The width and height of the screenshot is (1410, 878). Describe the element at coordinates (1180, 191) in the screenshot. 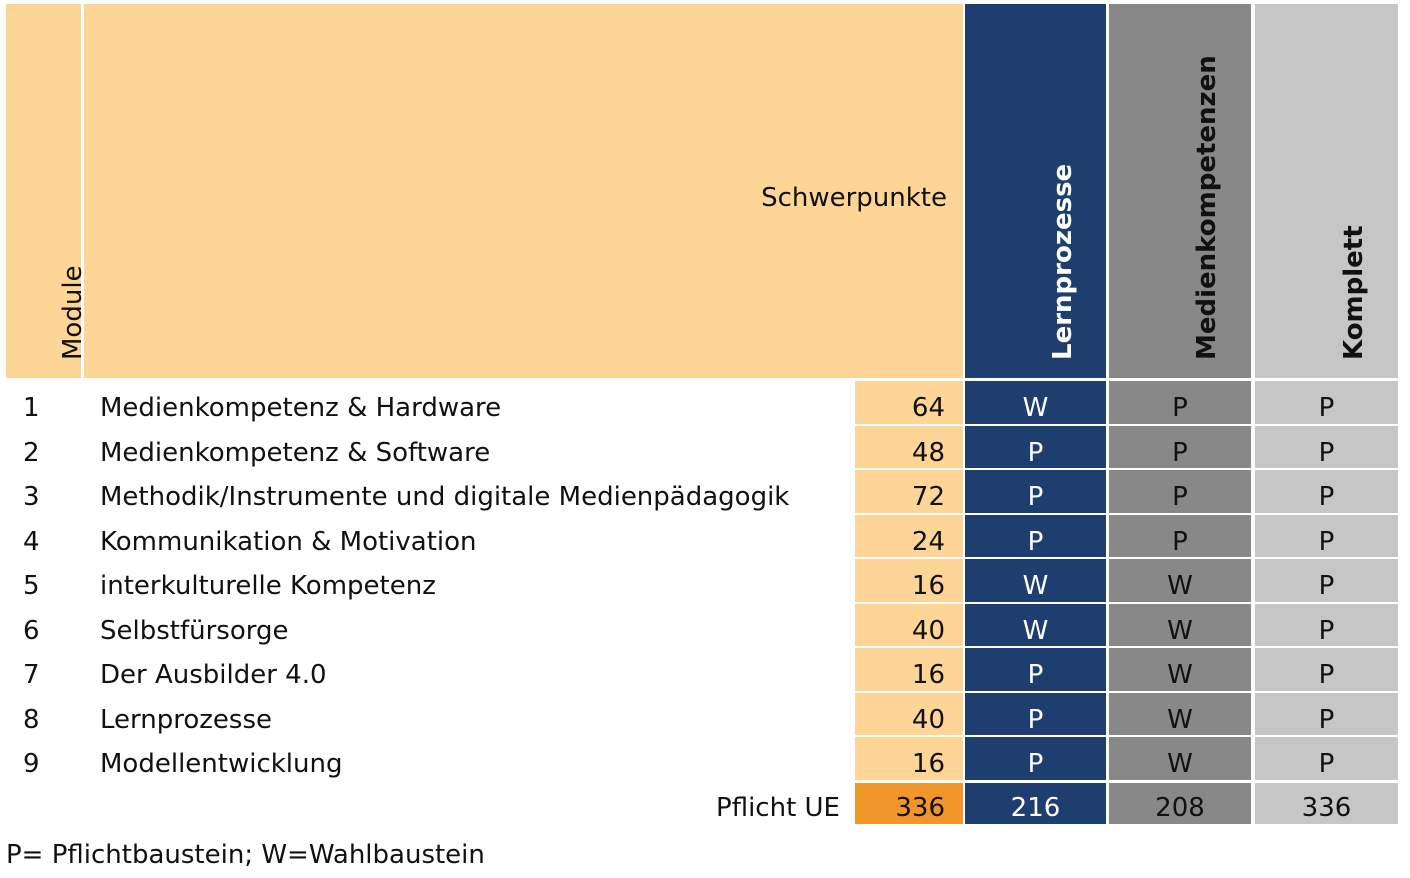

I see `header-medienkompetenzen-cell: Medienkompetenzen` at that location.